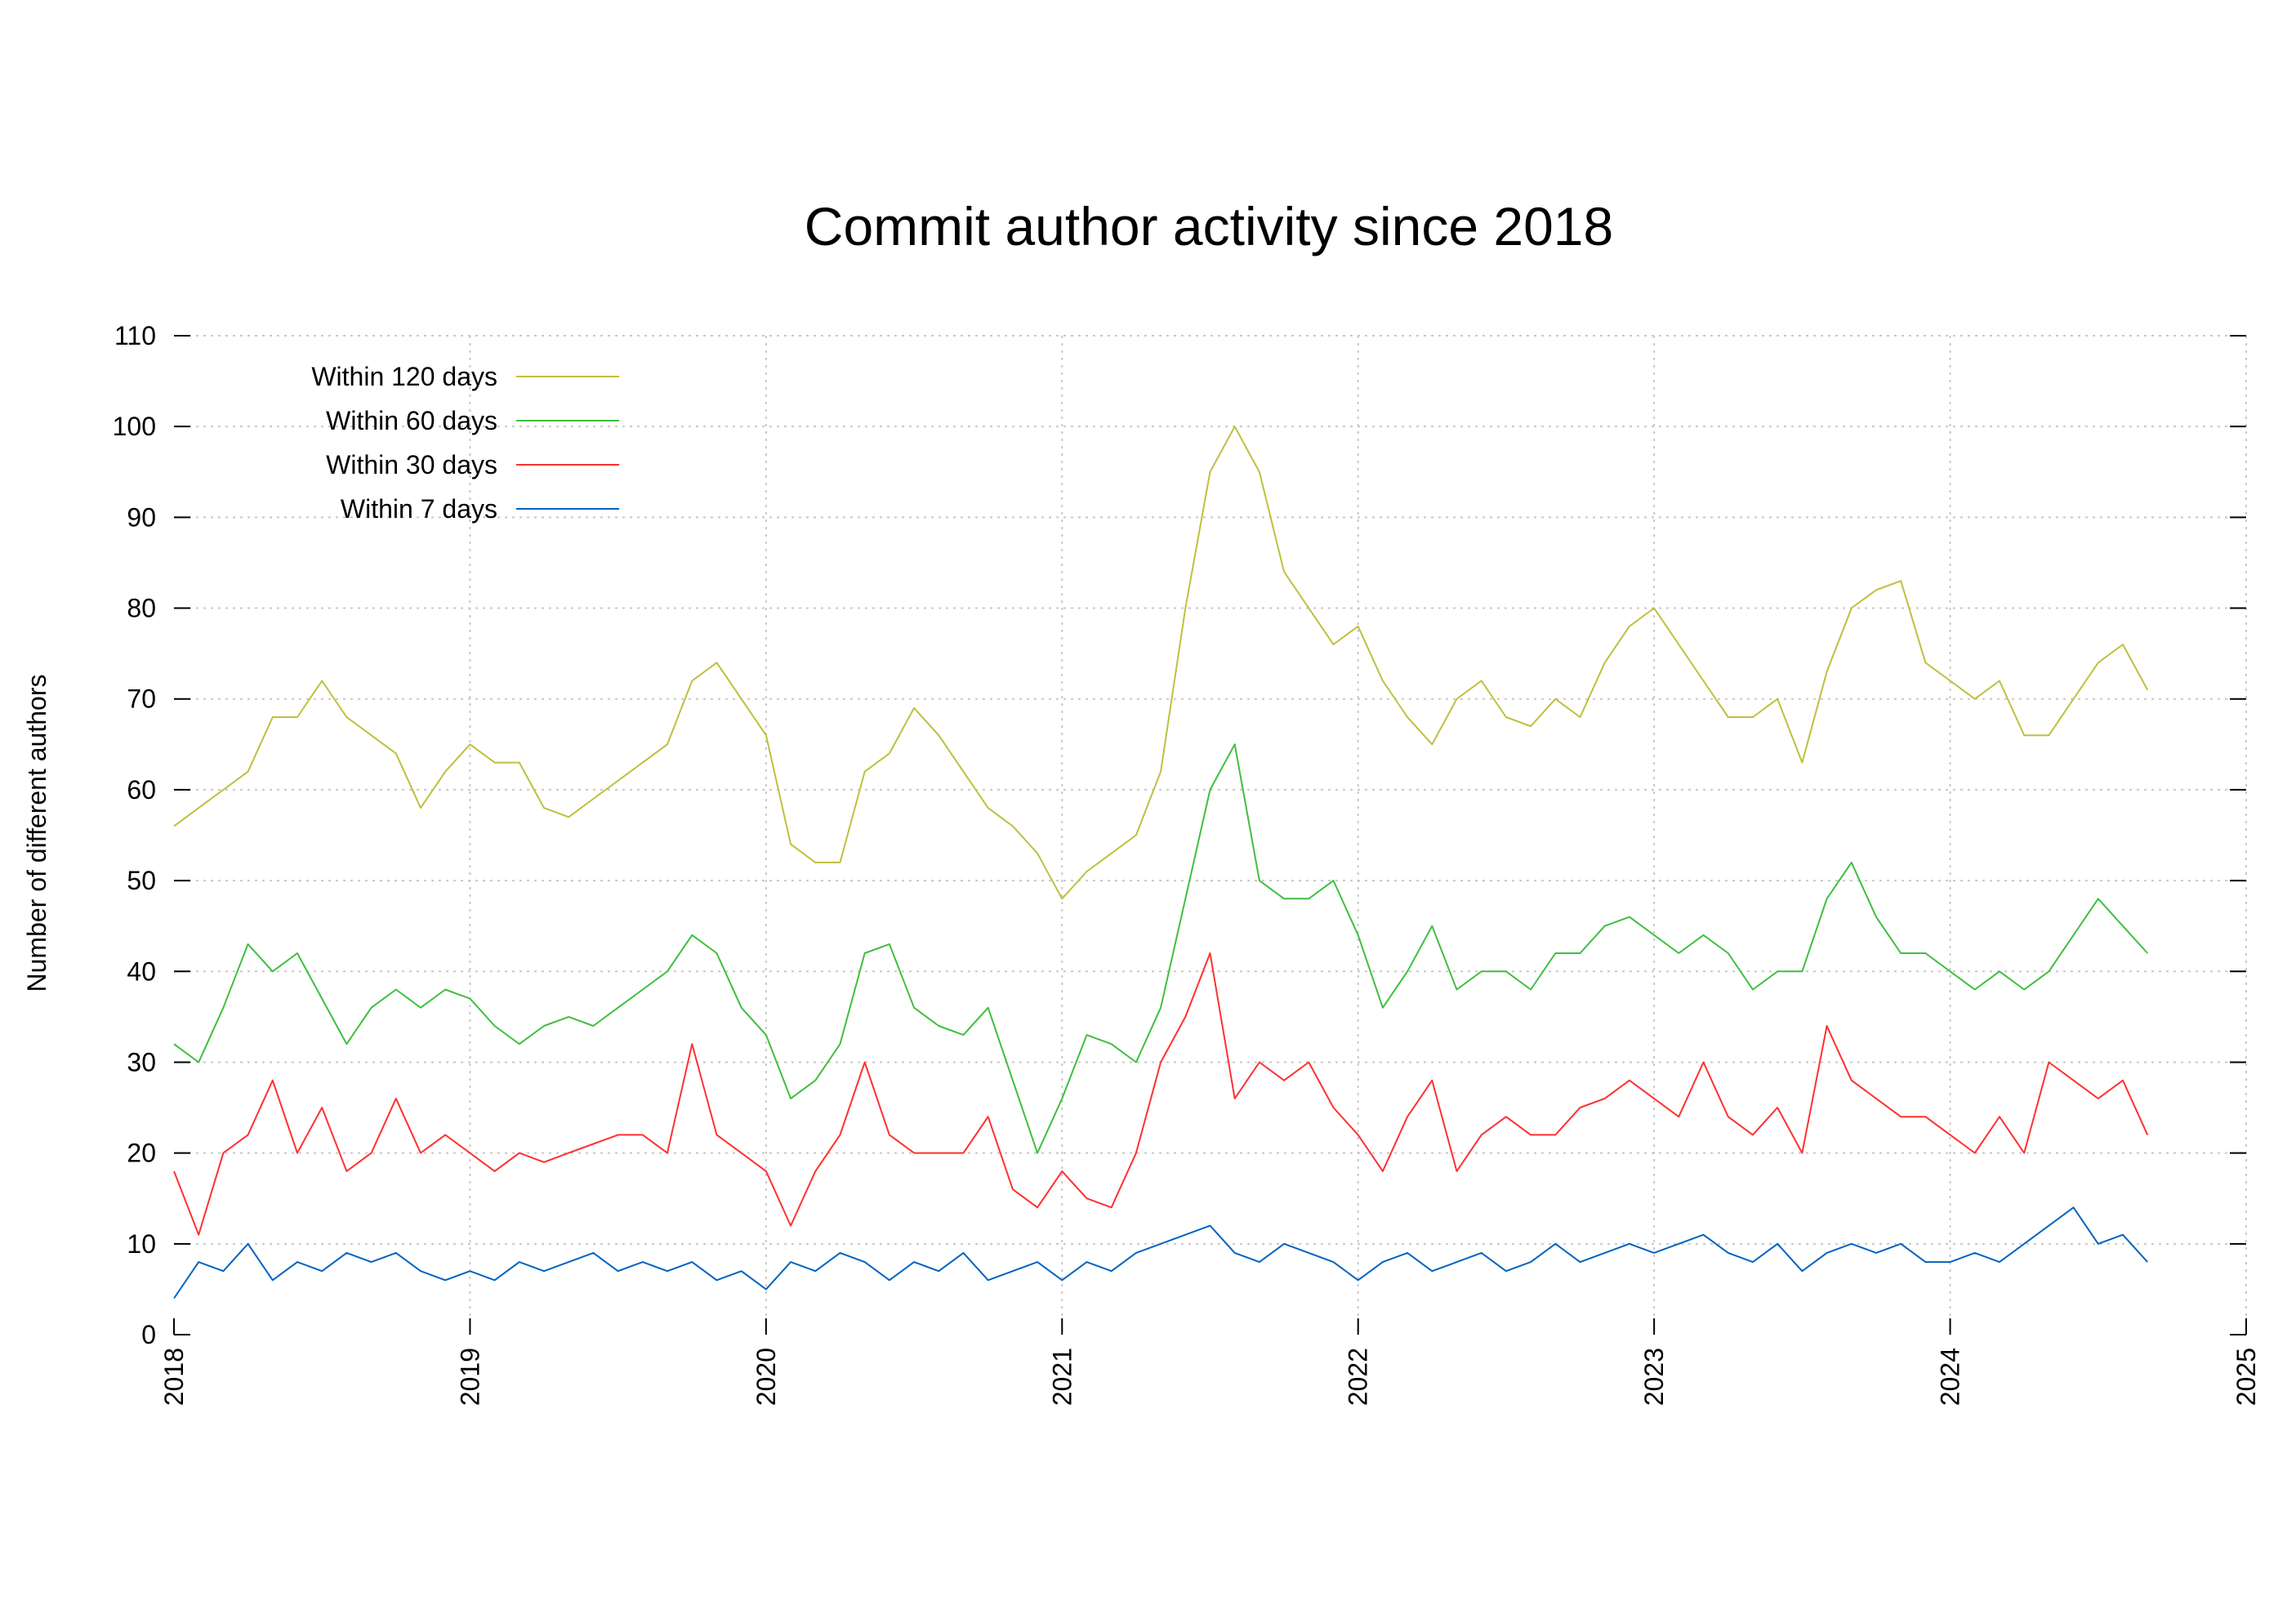 Image resolution: width=2296 pixels, height=1614 pixels. Describe the element at coordinates (419, 509) in the screenshot. I see `legend-label: Within 7 days` at that location.